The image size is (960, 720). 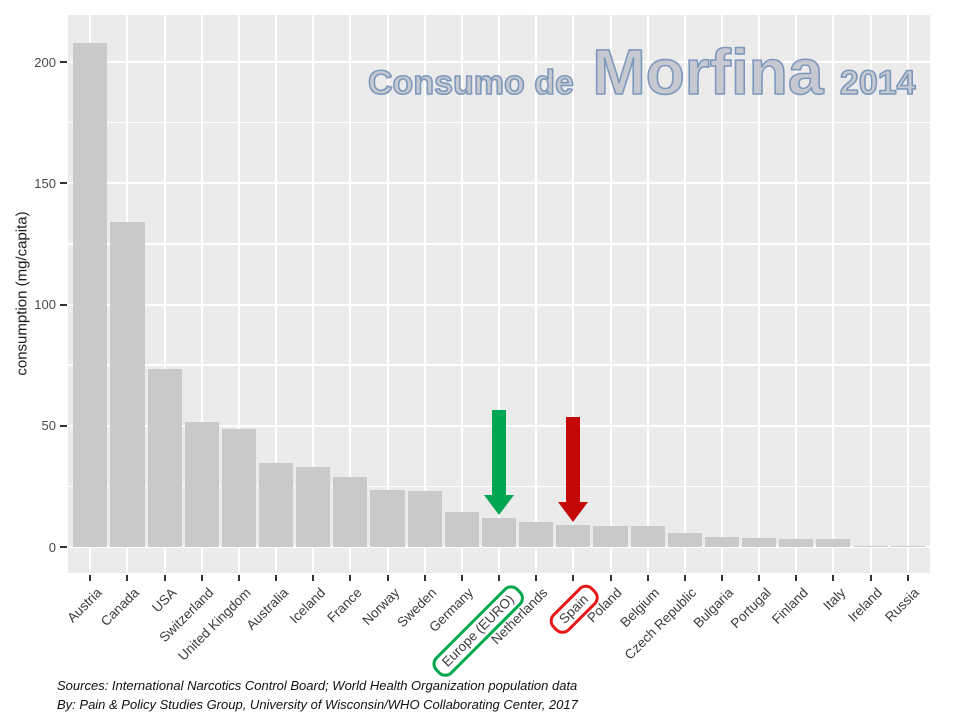 What do you see at coordinates (48, 426) in the screenshot?
I see `y-tick-label-50: 50` at bounding box center [48, 426].